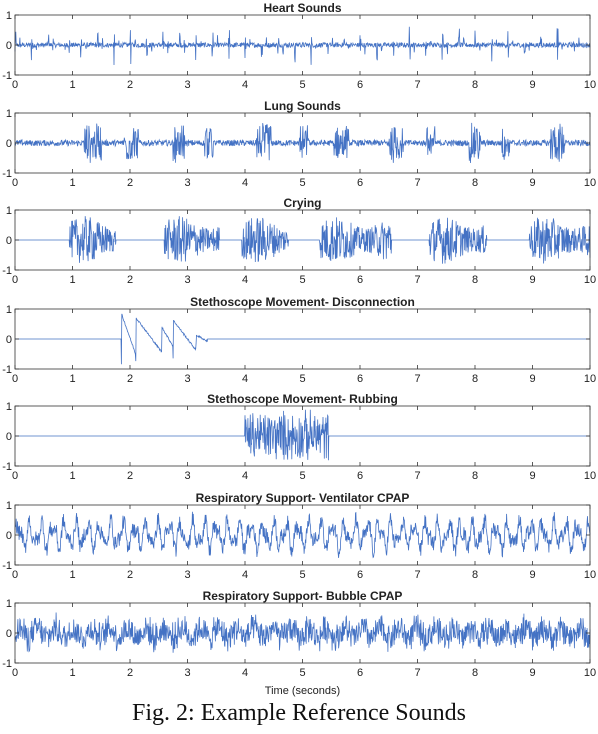 This screenshot has width=598, height=734. Describe the element at coordinates (302, 302) in the screenshot. I see `panel-title: Stethoscope Movement- Disconnection` at that location.